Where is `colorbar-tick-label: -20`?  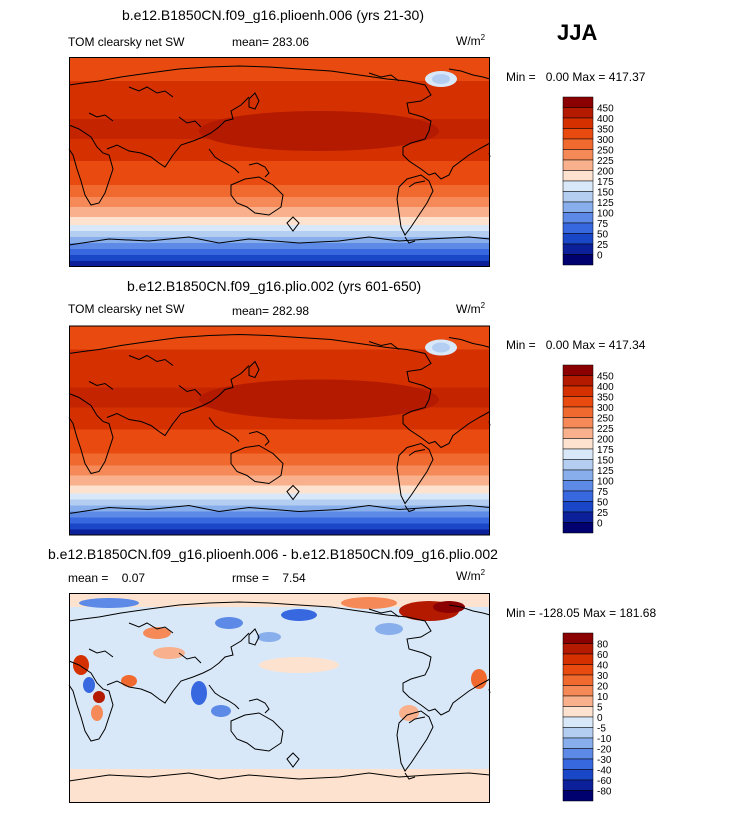
colorbar-tick-label: -20 is located at coordinates (604, 750).